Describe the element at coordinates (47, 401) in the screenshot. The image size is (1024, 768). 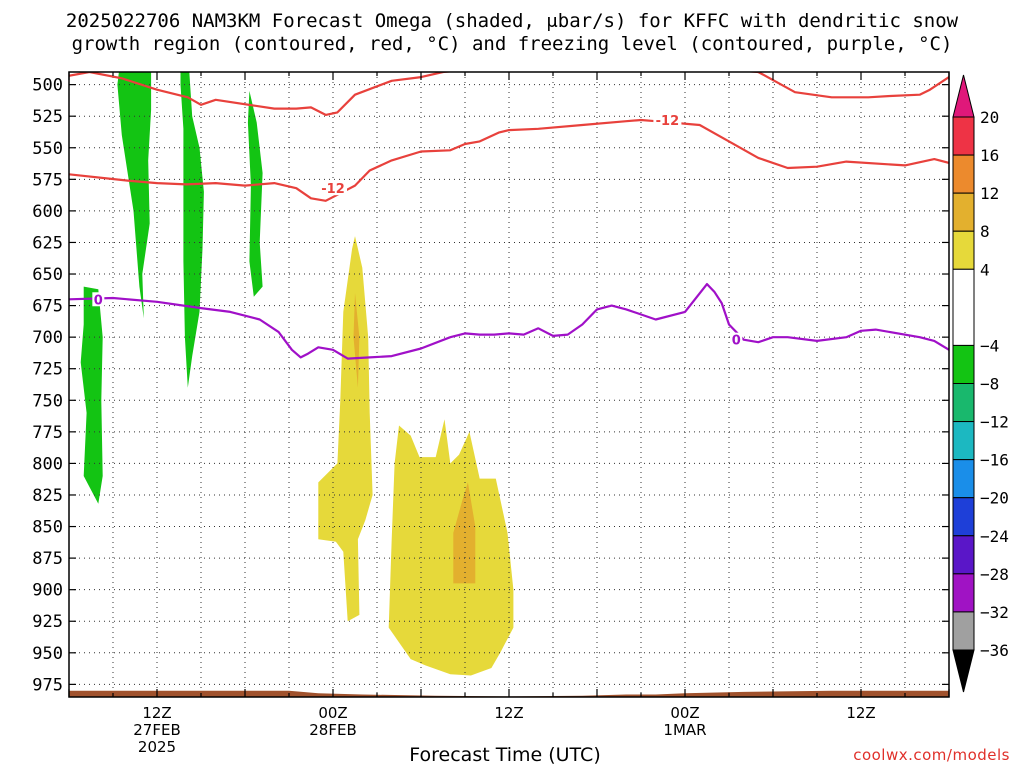
I see `y-tick-label: 750` at that location.